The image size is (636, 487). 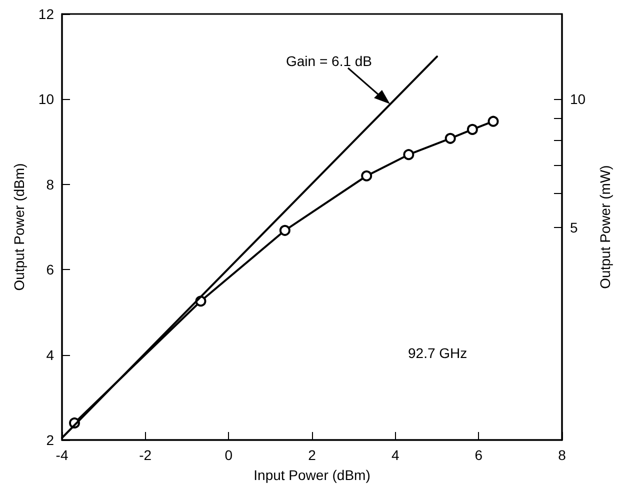 I want to click on y2-tick-label: 10, so click(x=578, y=99).